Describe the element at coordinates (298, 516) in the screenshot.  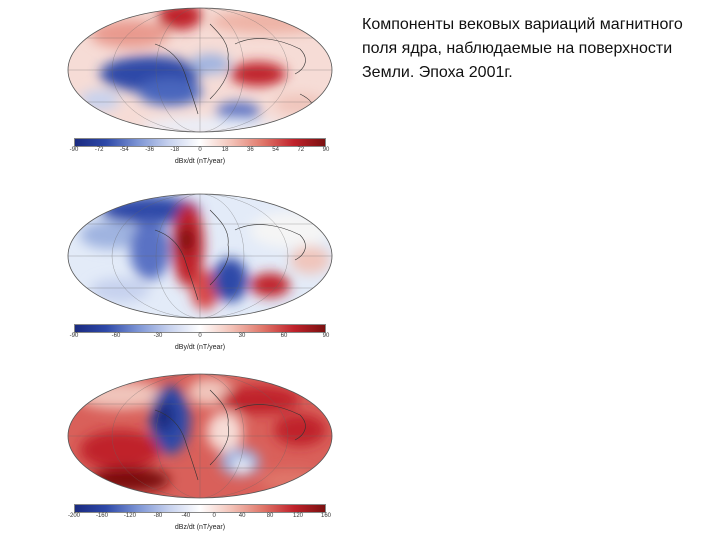
I see `tick-label: 120` at that location.